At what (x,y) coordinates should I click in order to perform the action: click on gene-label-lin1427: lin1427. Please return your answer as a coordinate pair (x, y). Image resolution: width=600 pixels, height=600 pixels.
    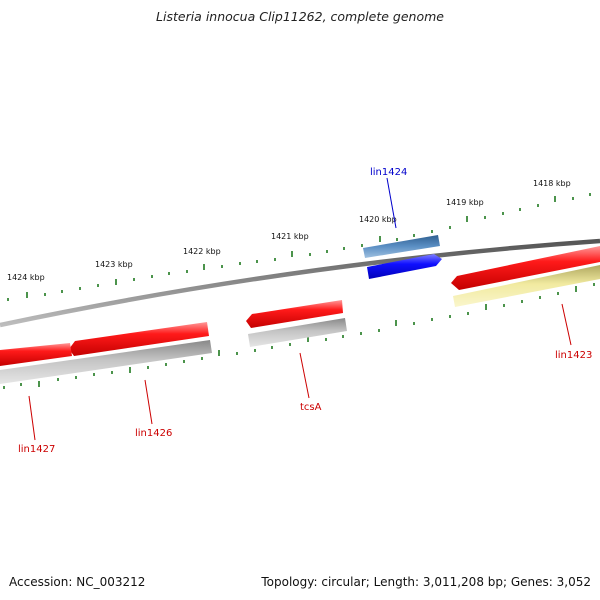
    Looking at the image, I should click on (36, 449).